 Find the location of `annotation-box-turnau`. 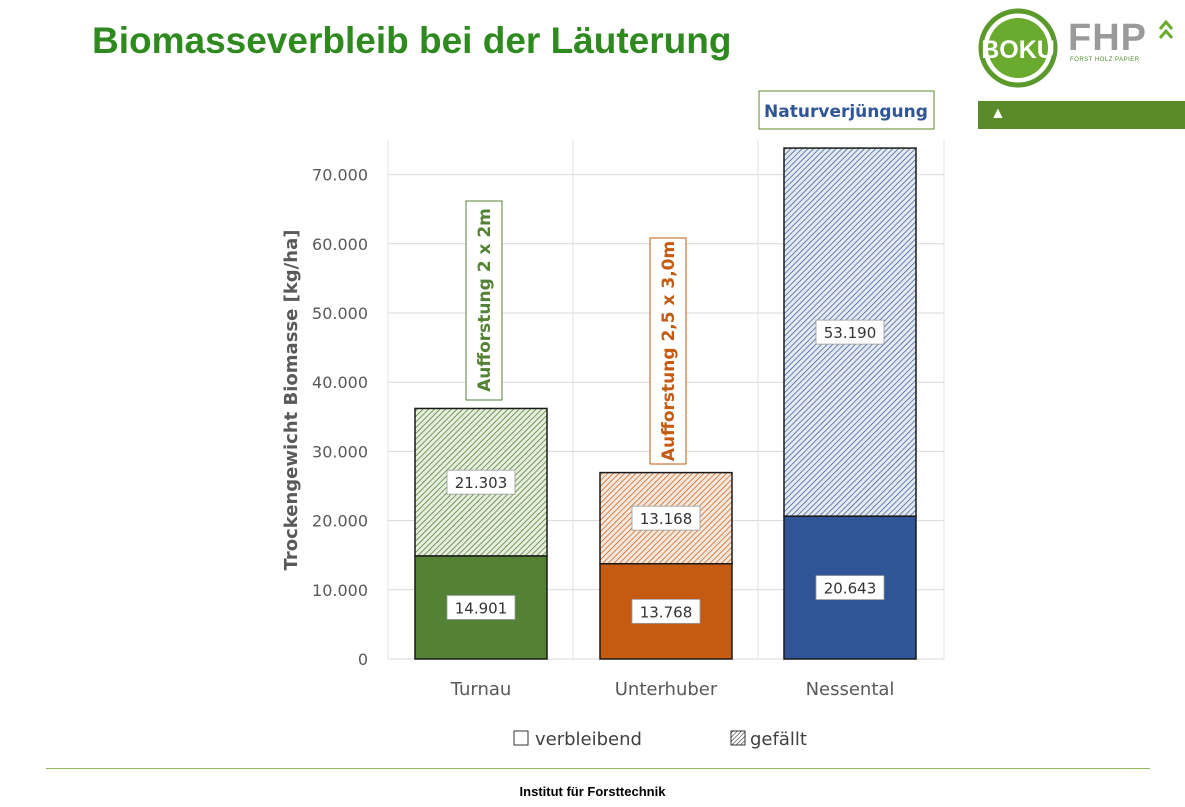

annotation-box-turnau is located at coordinates (484, 300).